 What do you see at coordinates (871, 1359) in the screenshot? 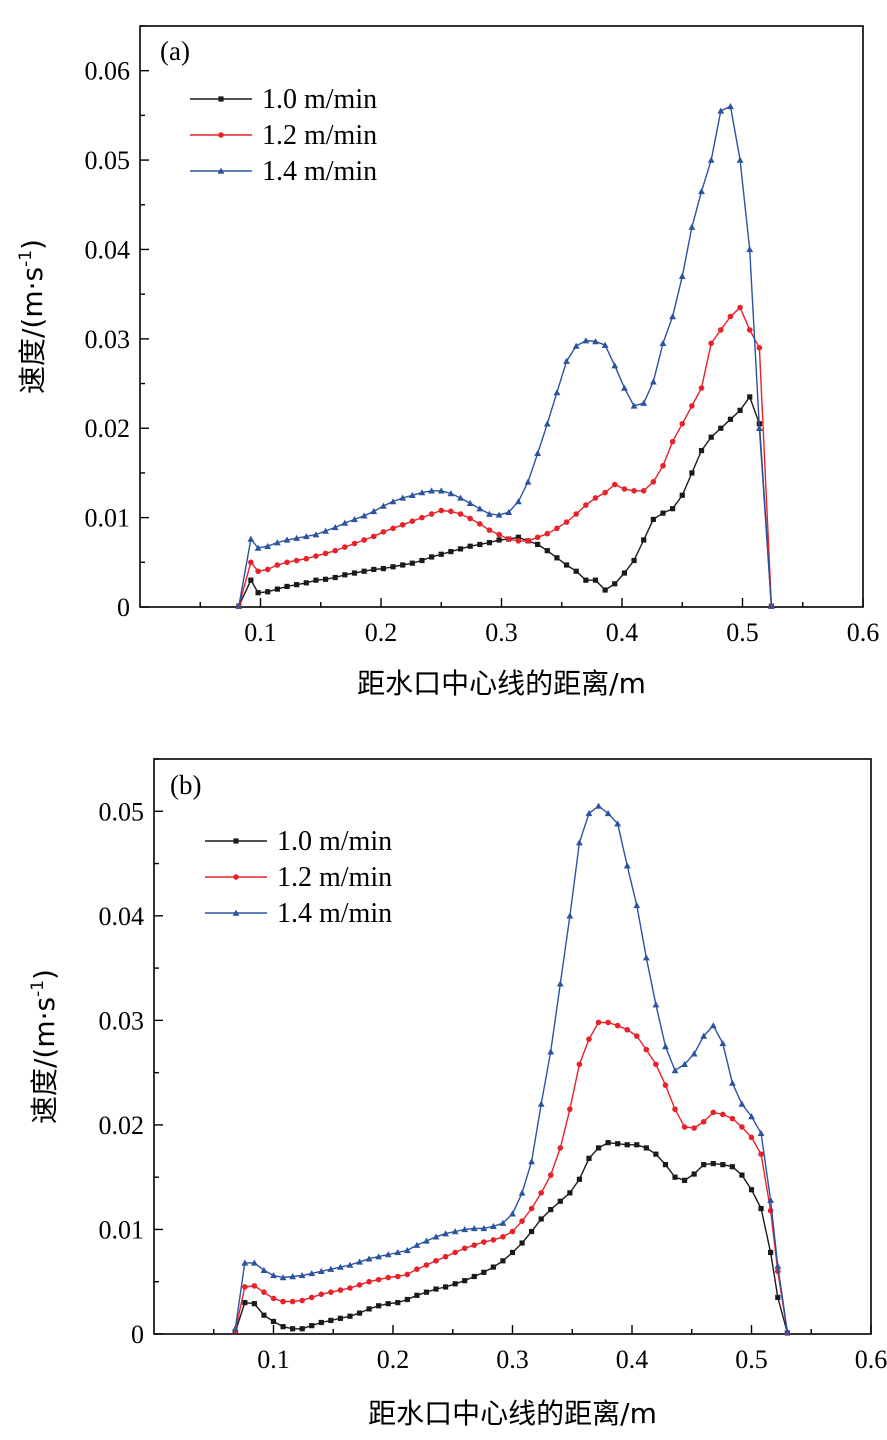
I see `x-tick-label: 0.6` at bounding box center [871, 1359].